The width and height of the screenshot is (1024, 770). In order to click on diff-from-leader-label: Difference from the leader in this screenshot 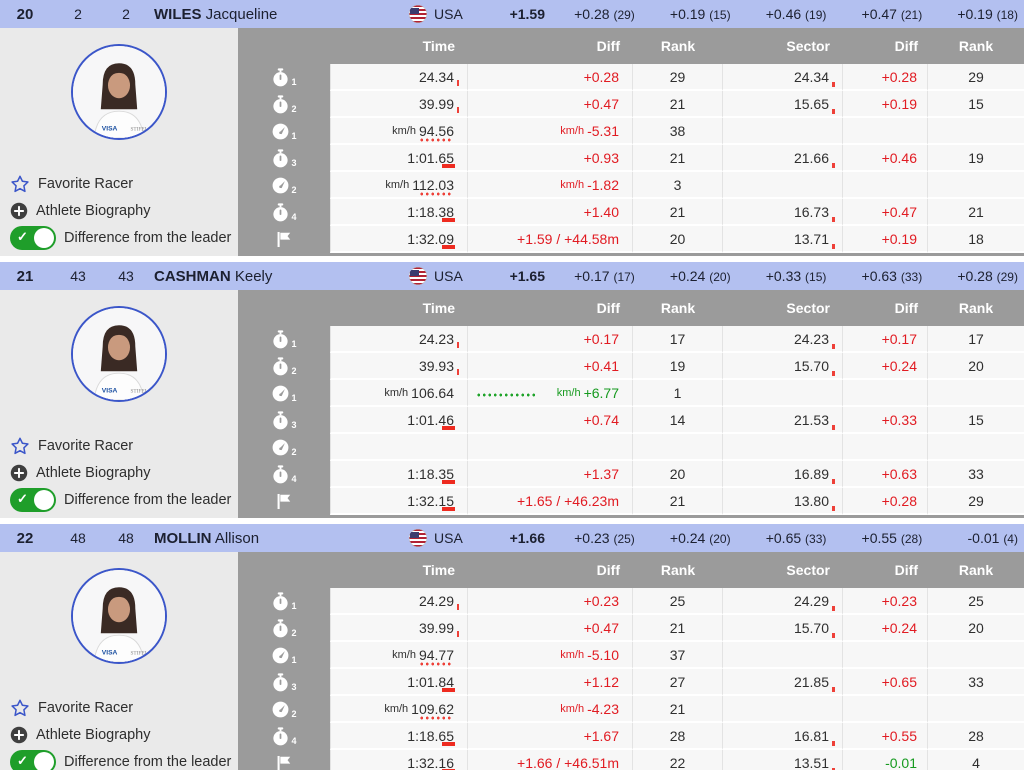, I will do `click(148, 238)`.